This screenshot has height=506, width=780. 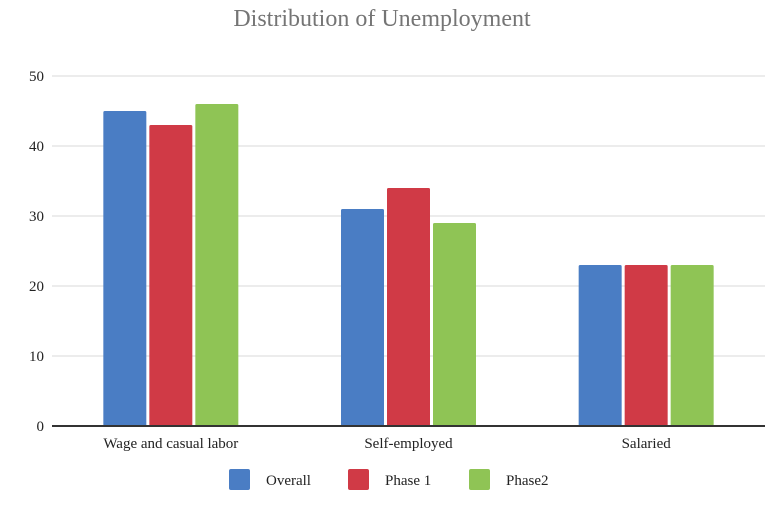 I want to click on chart-title: Distribution of Unemployment, so click(x=382, y=19).